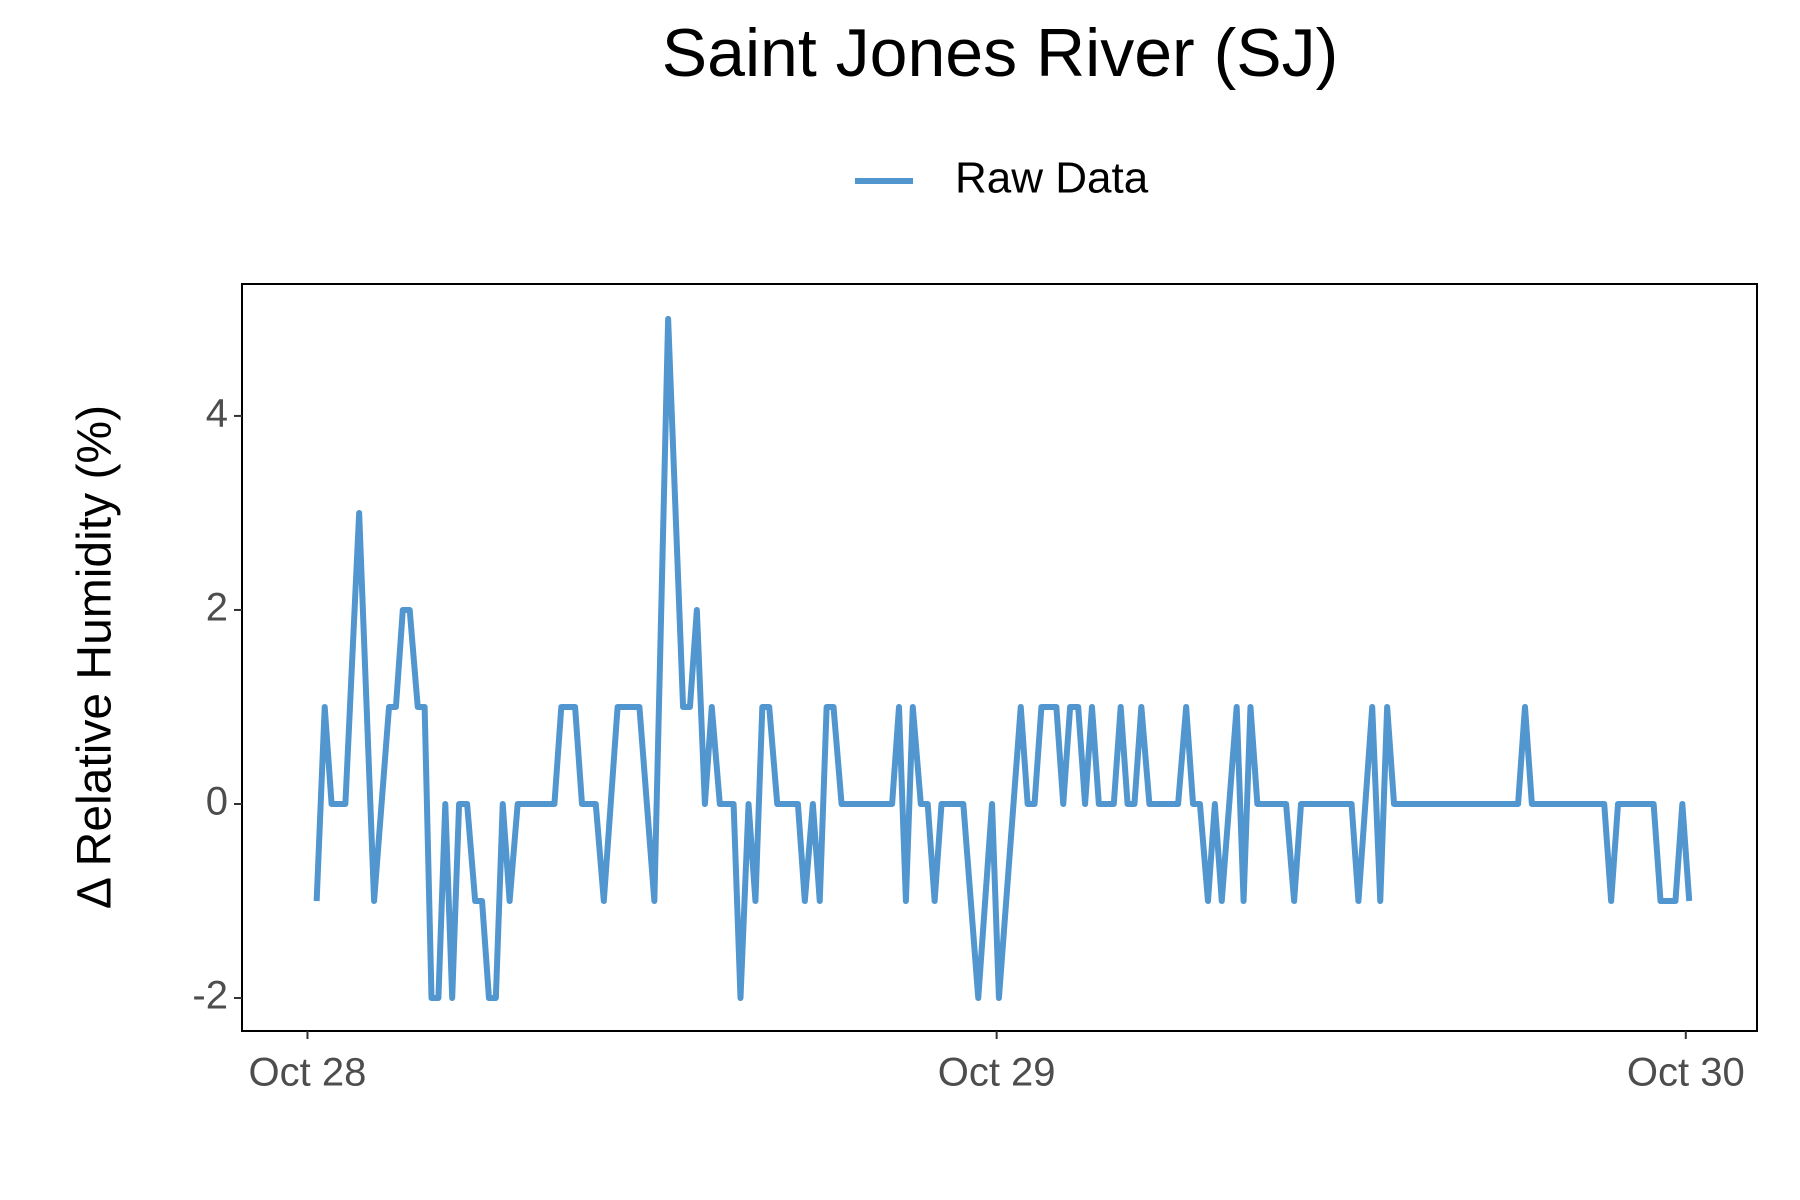  I want to click on y-tick-label: 2, so click(217, 608).